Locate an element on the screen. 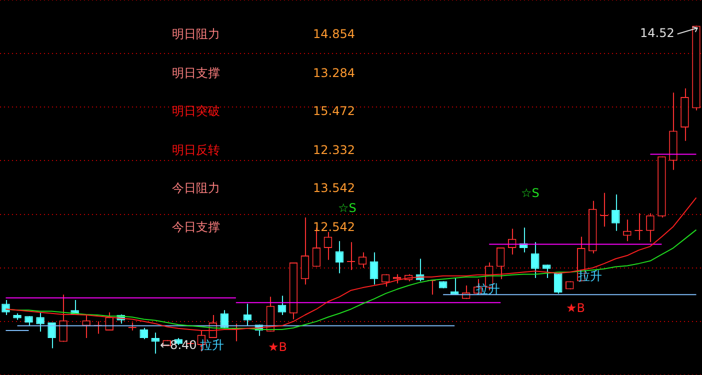 The height and width of the screenshot is (375, 702). annotation: 今日阻力 is located at coordinates (196, 188).